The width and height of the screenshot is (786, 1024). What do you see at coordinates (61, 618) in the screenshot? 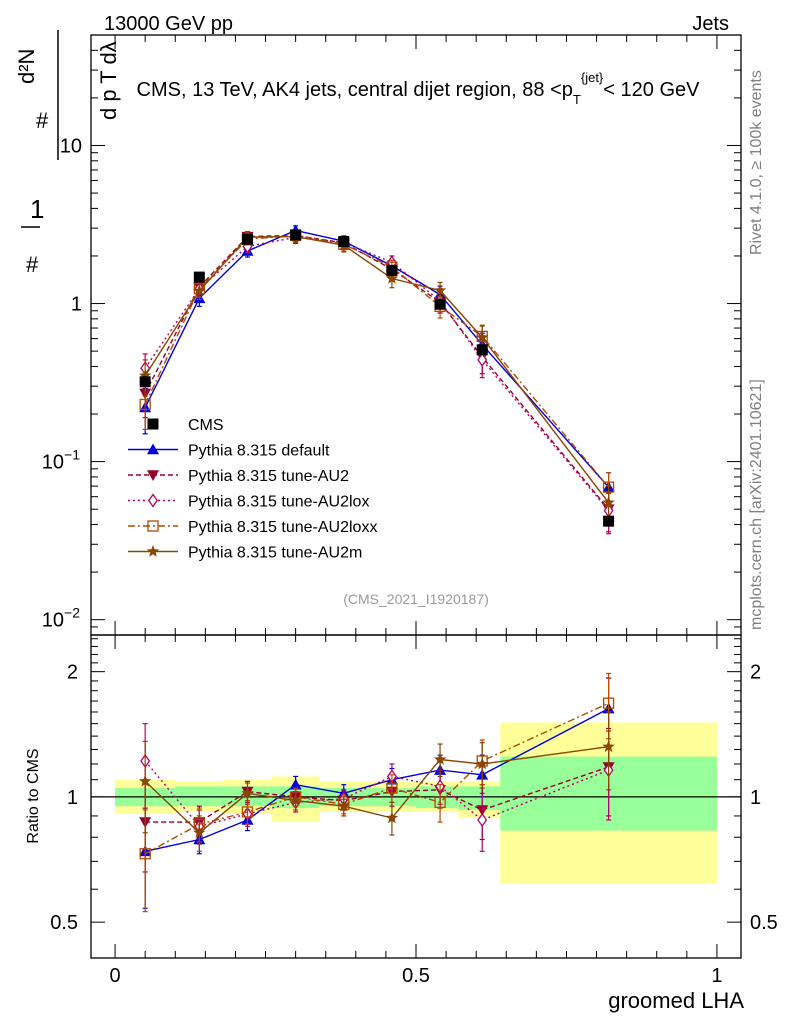
I see `main-y-tick-label: 10⁻²` at bounding box center [61, 618].